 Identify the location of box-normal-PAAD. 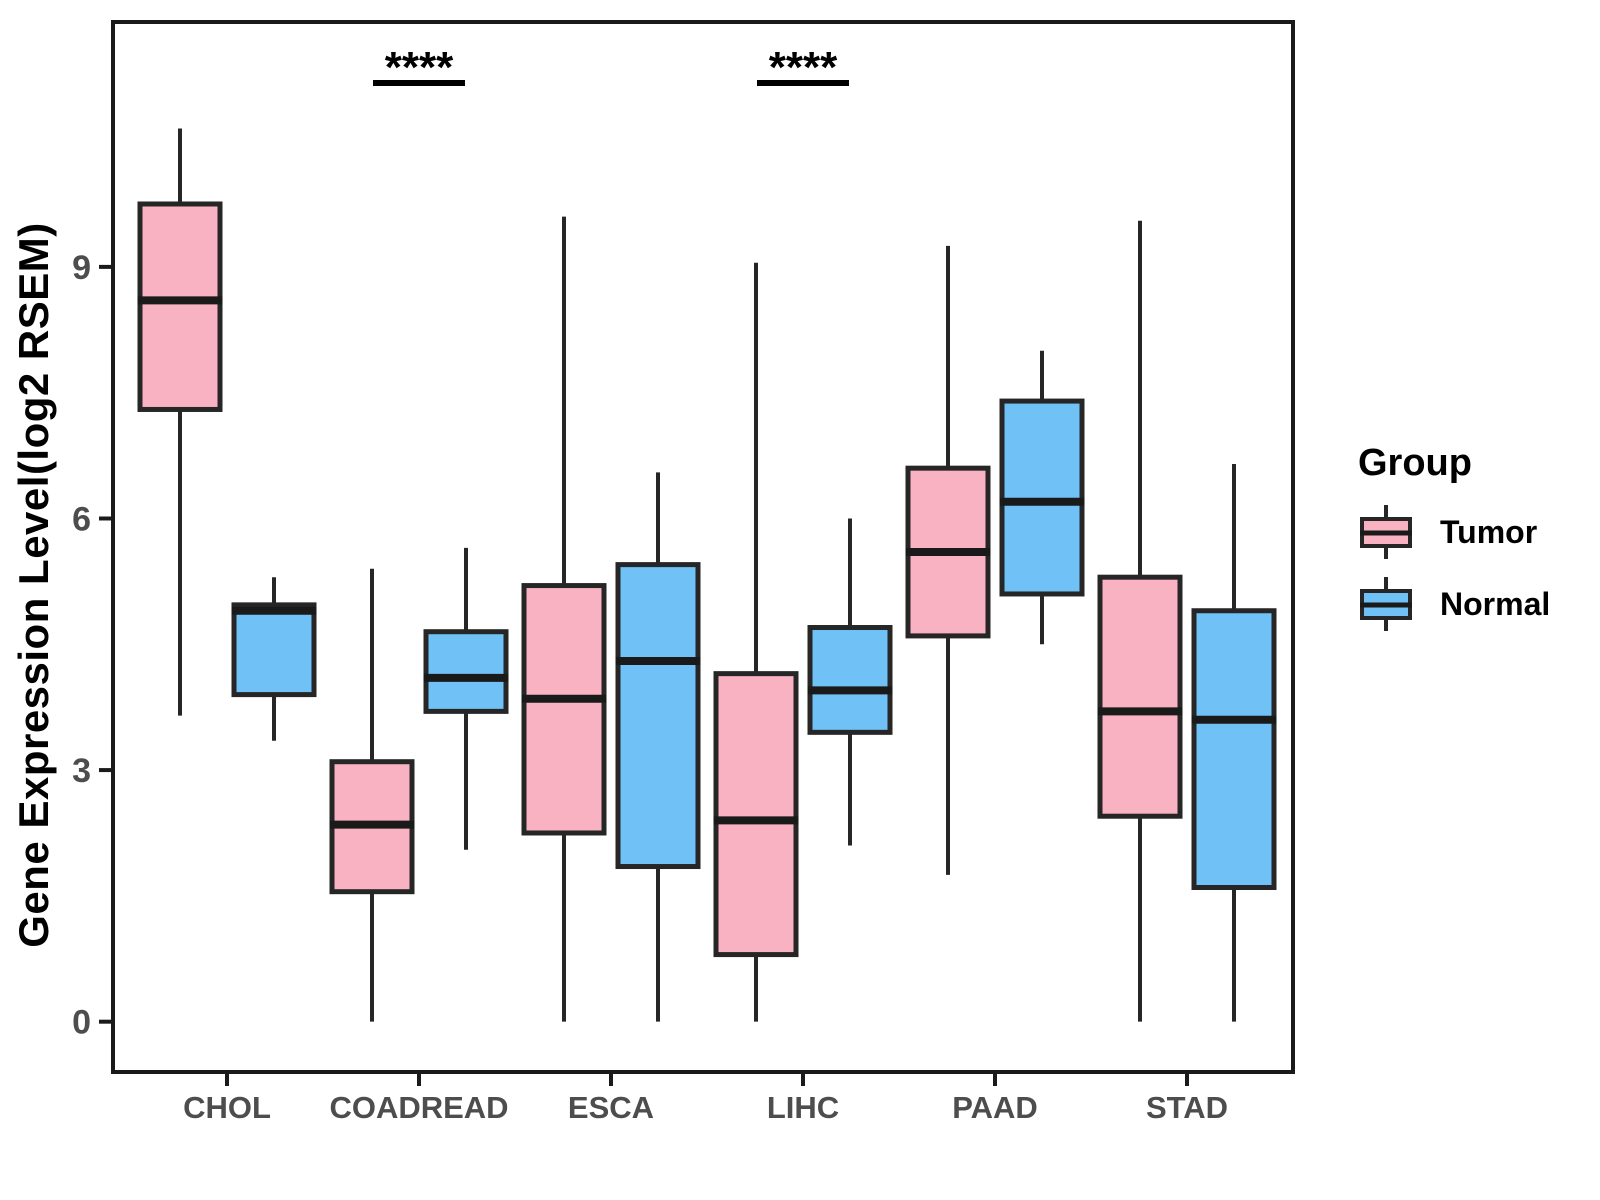
(1042, 497).